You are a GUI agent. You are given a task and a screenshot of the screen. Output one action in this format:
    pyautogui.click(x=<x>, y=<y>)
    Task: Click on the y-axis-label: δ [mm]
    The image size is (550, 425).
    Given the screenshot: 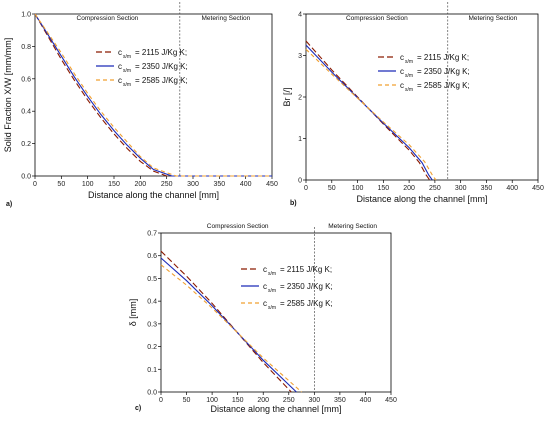 What is the action you would take?
    pyautogui.click(x=133, y=313)
    